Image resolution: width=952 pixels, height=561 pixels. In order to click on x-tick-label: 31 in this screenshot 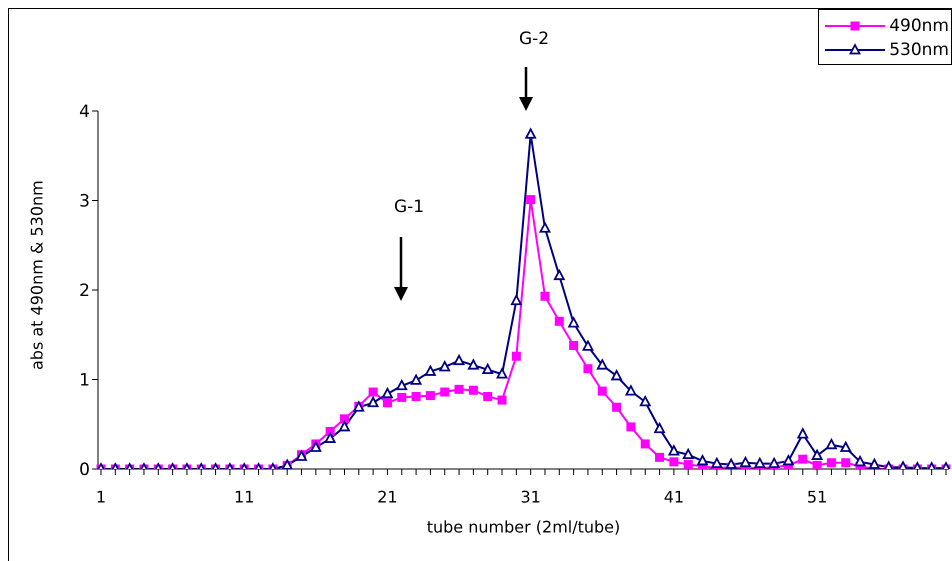, I will do `click(530, 496)`.